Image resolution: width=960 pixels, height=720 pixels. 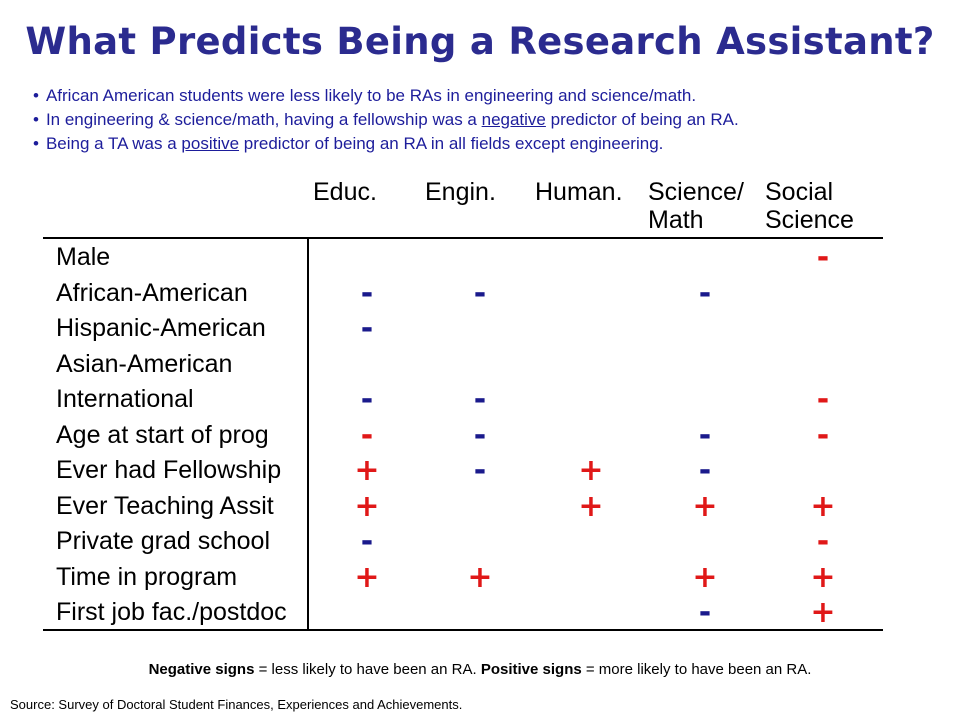 What do you see at coordinates (460, 192) in the screenshot?
I see `column-header-engin: Engin.` at bounding box center [460, 192].